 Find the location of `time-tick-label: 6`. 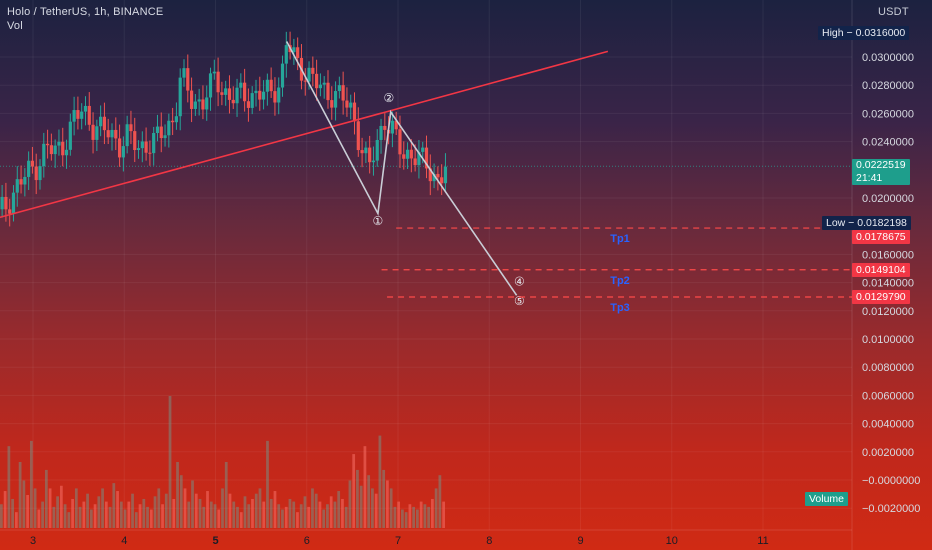

time-tick-label: 6 is located at coordinates (307, 541).